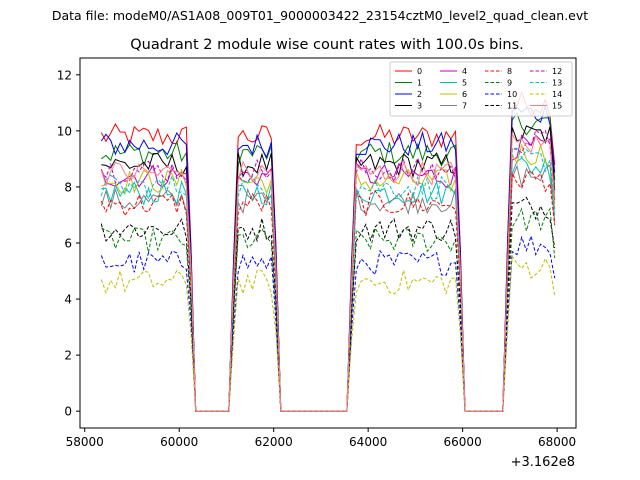  I want to click on legend-label: 15, so click(557, 106).